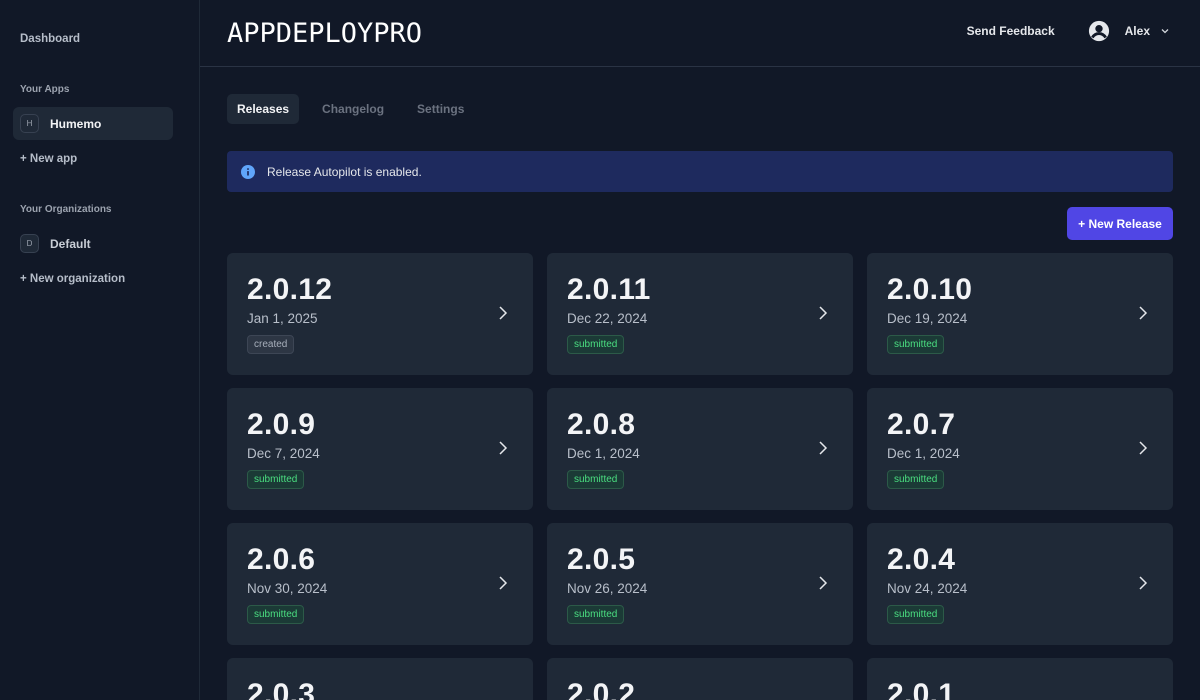  I want to click on release-card: 2.0.2, so click(700, 679).